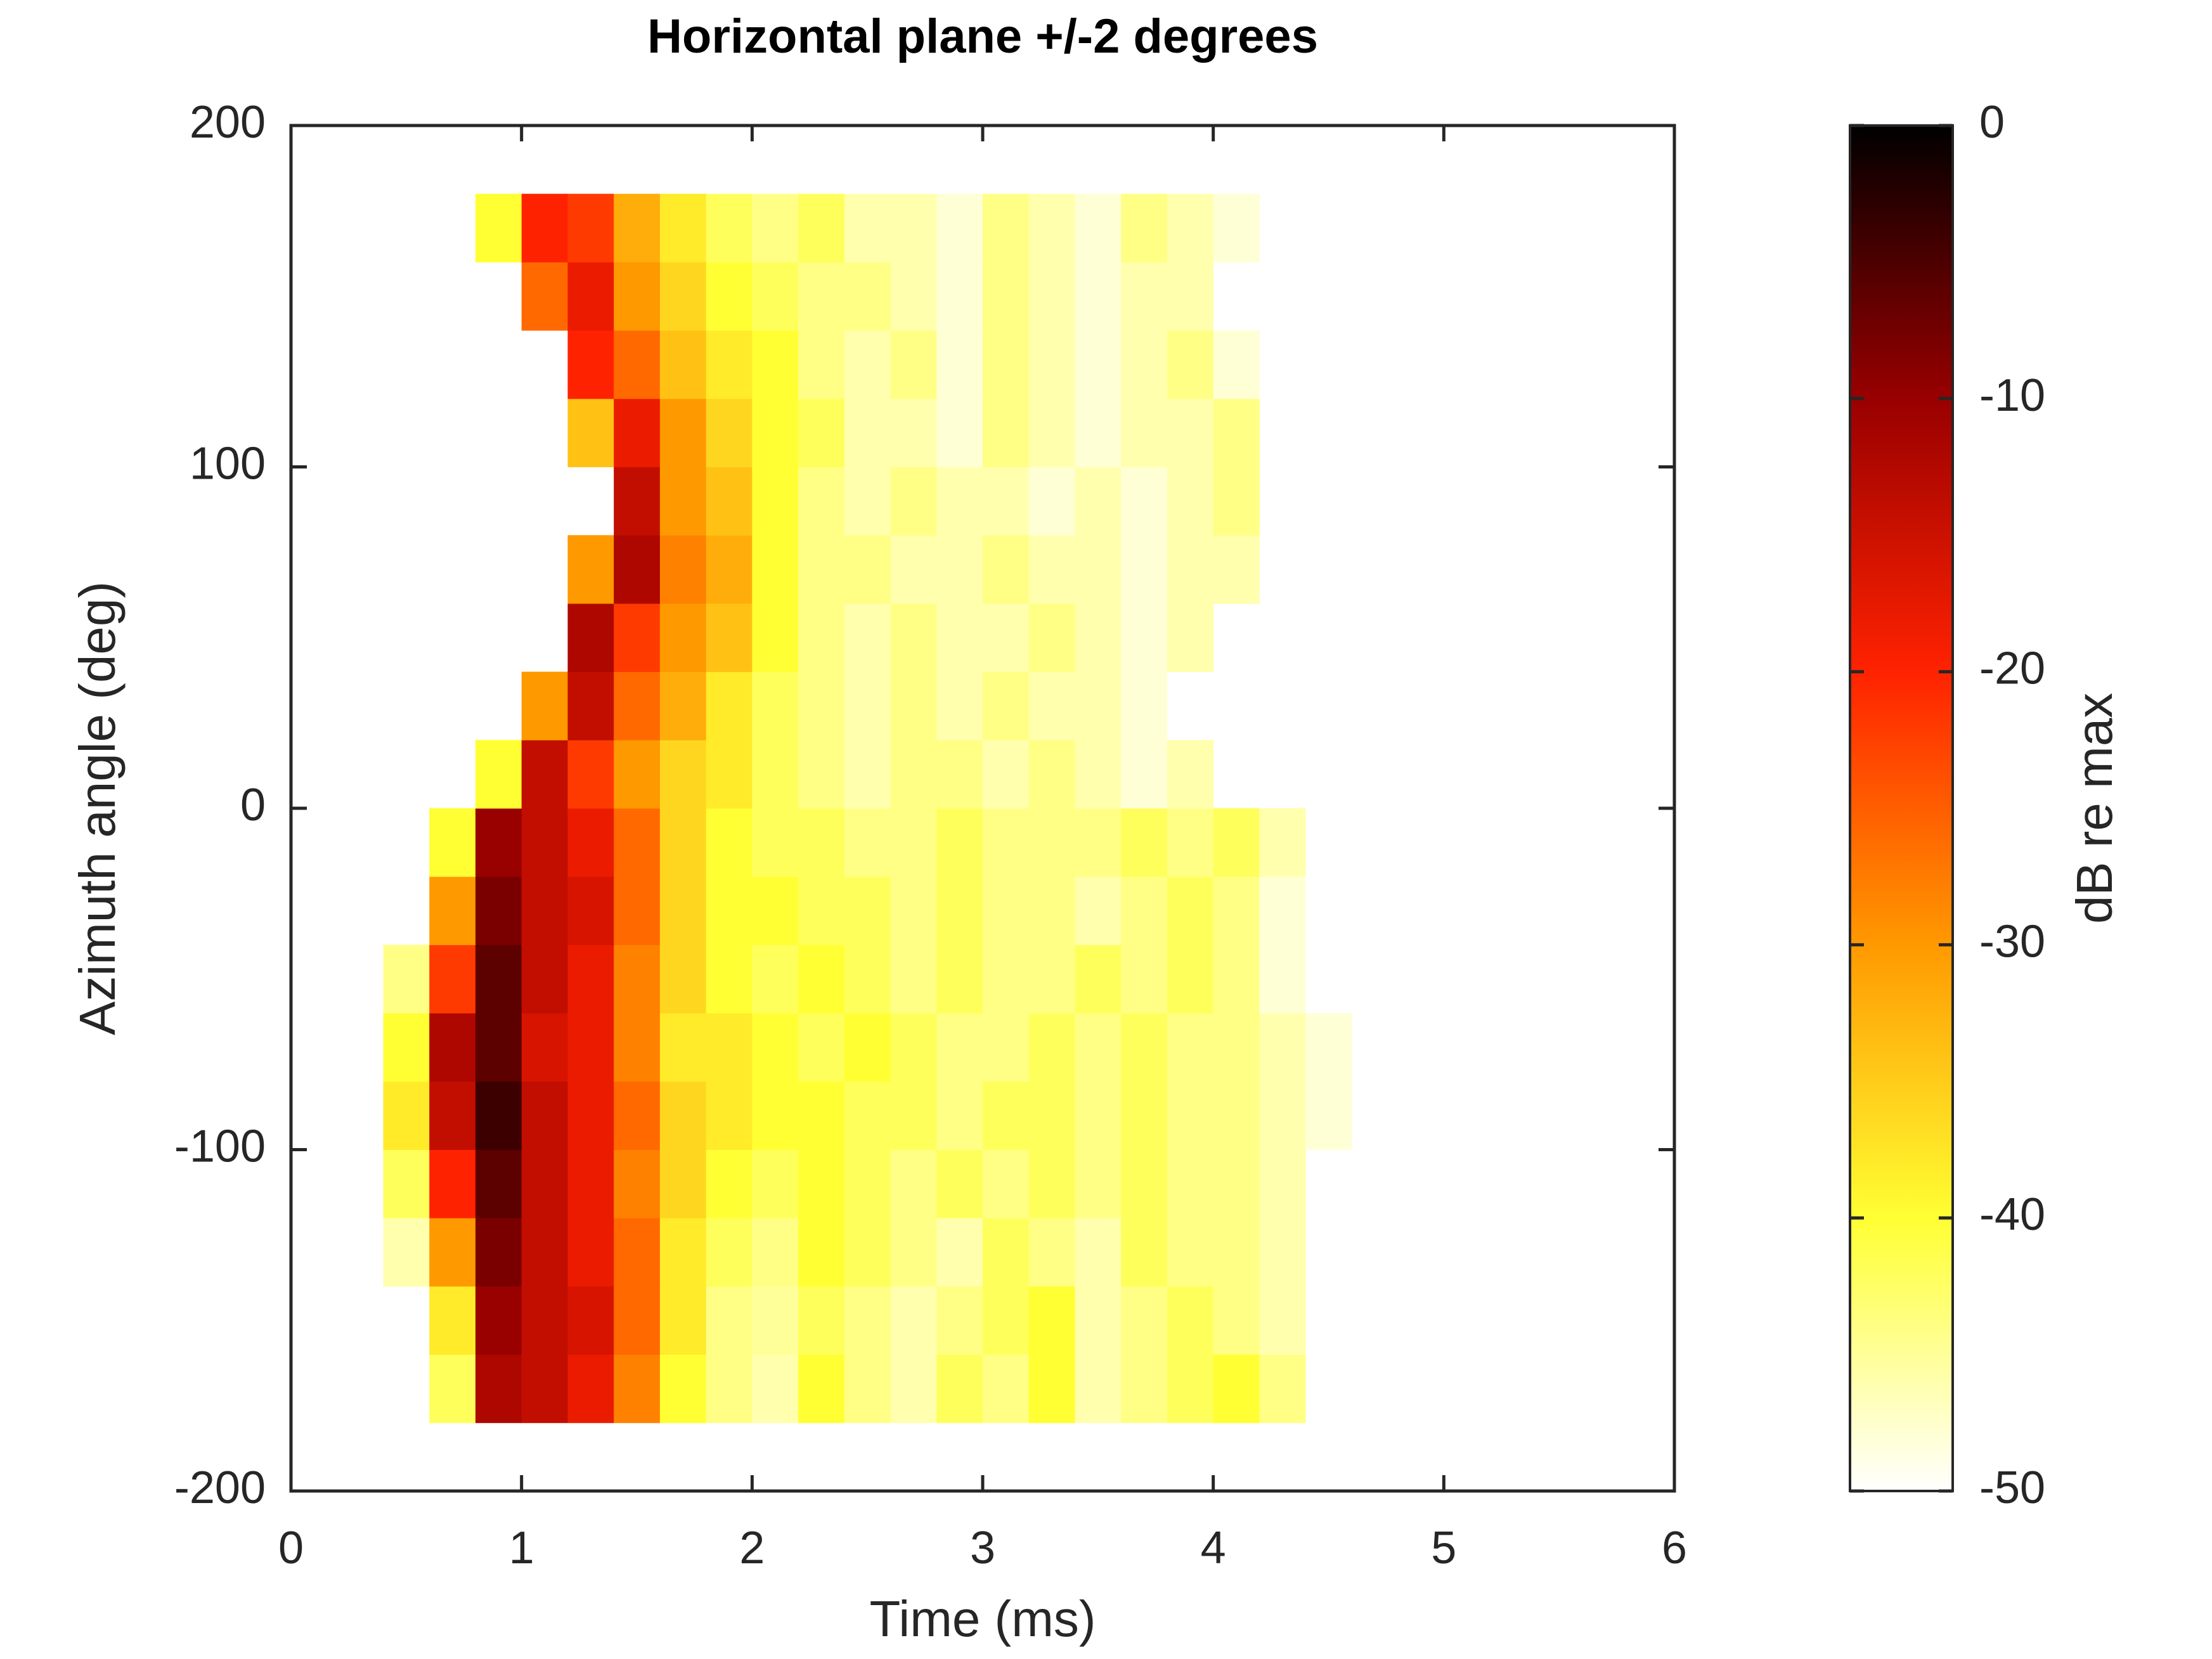 This screenshot has height=1659, width=2212. What do you see at coordinates (2012, 668) in the screenshot?
I see `colorbar-tick-label: -20` at bounding box center [2012, 668].